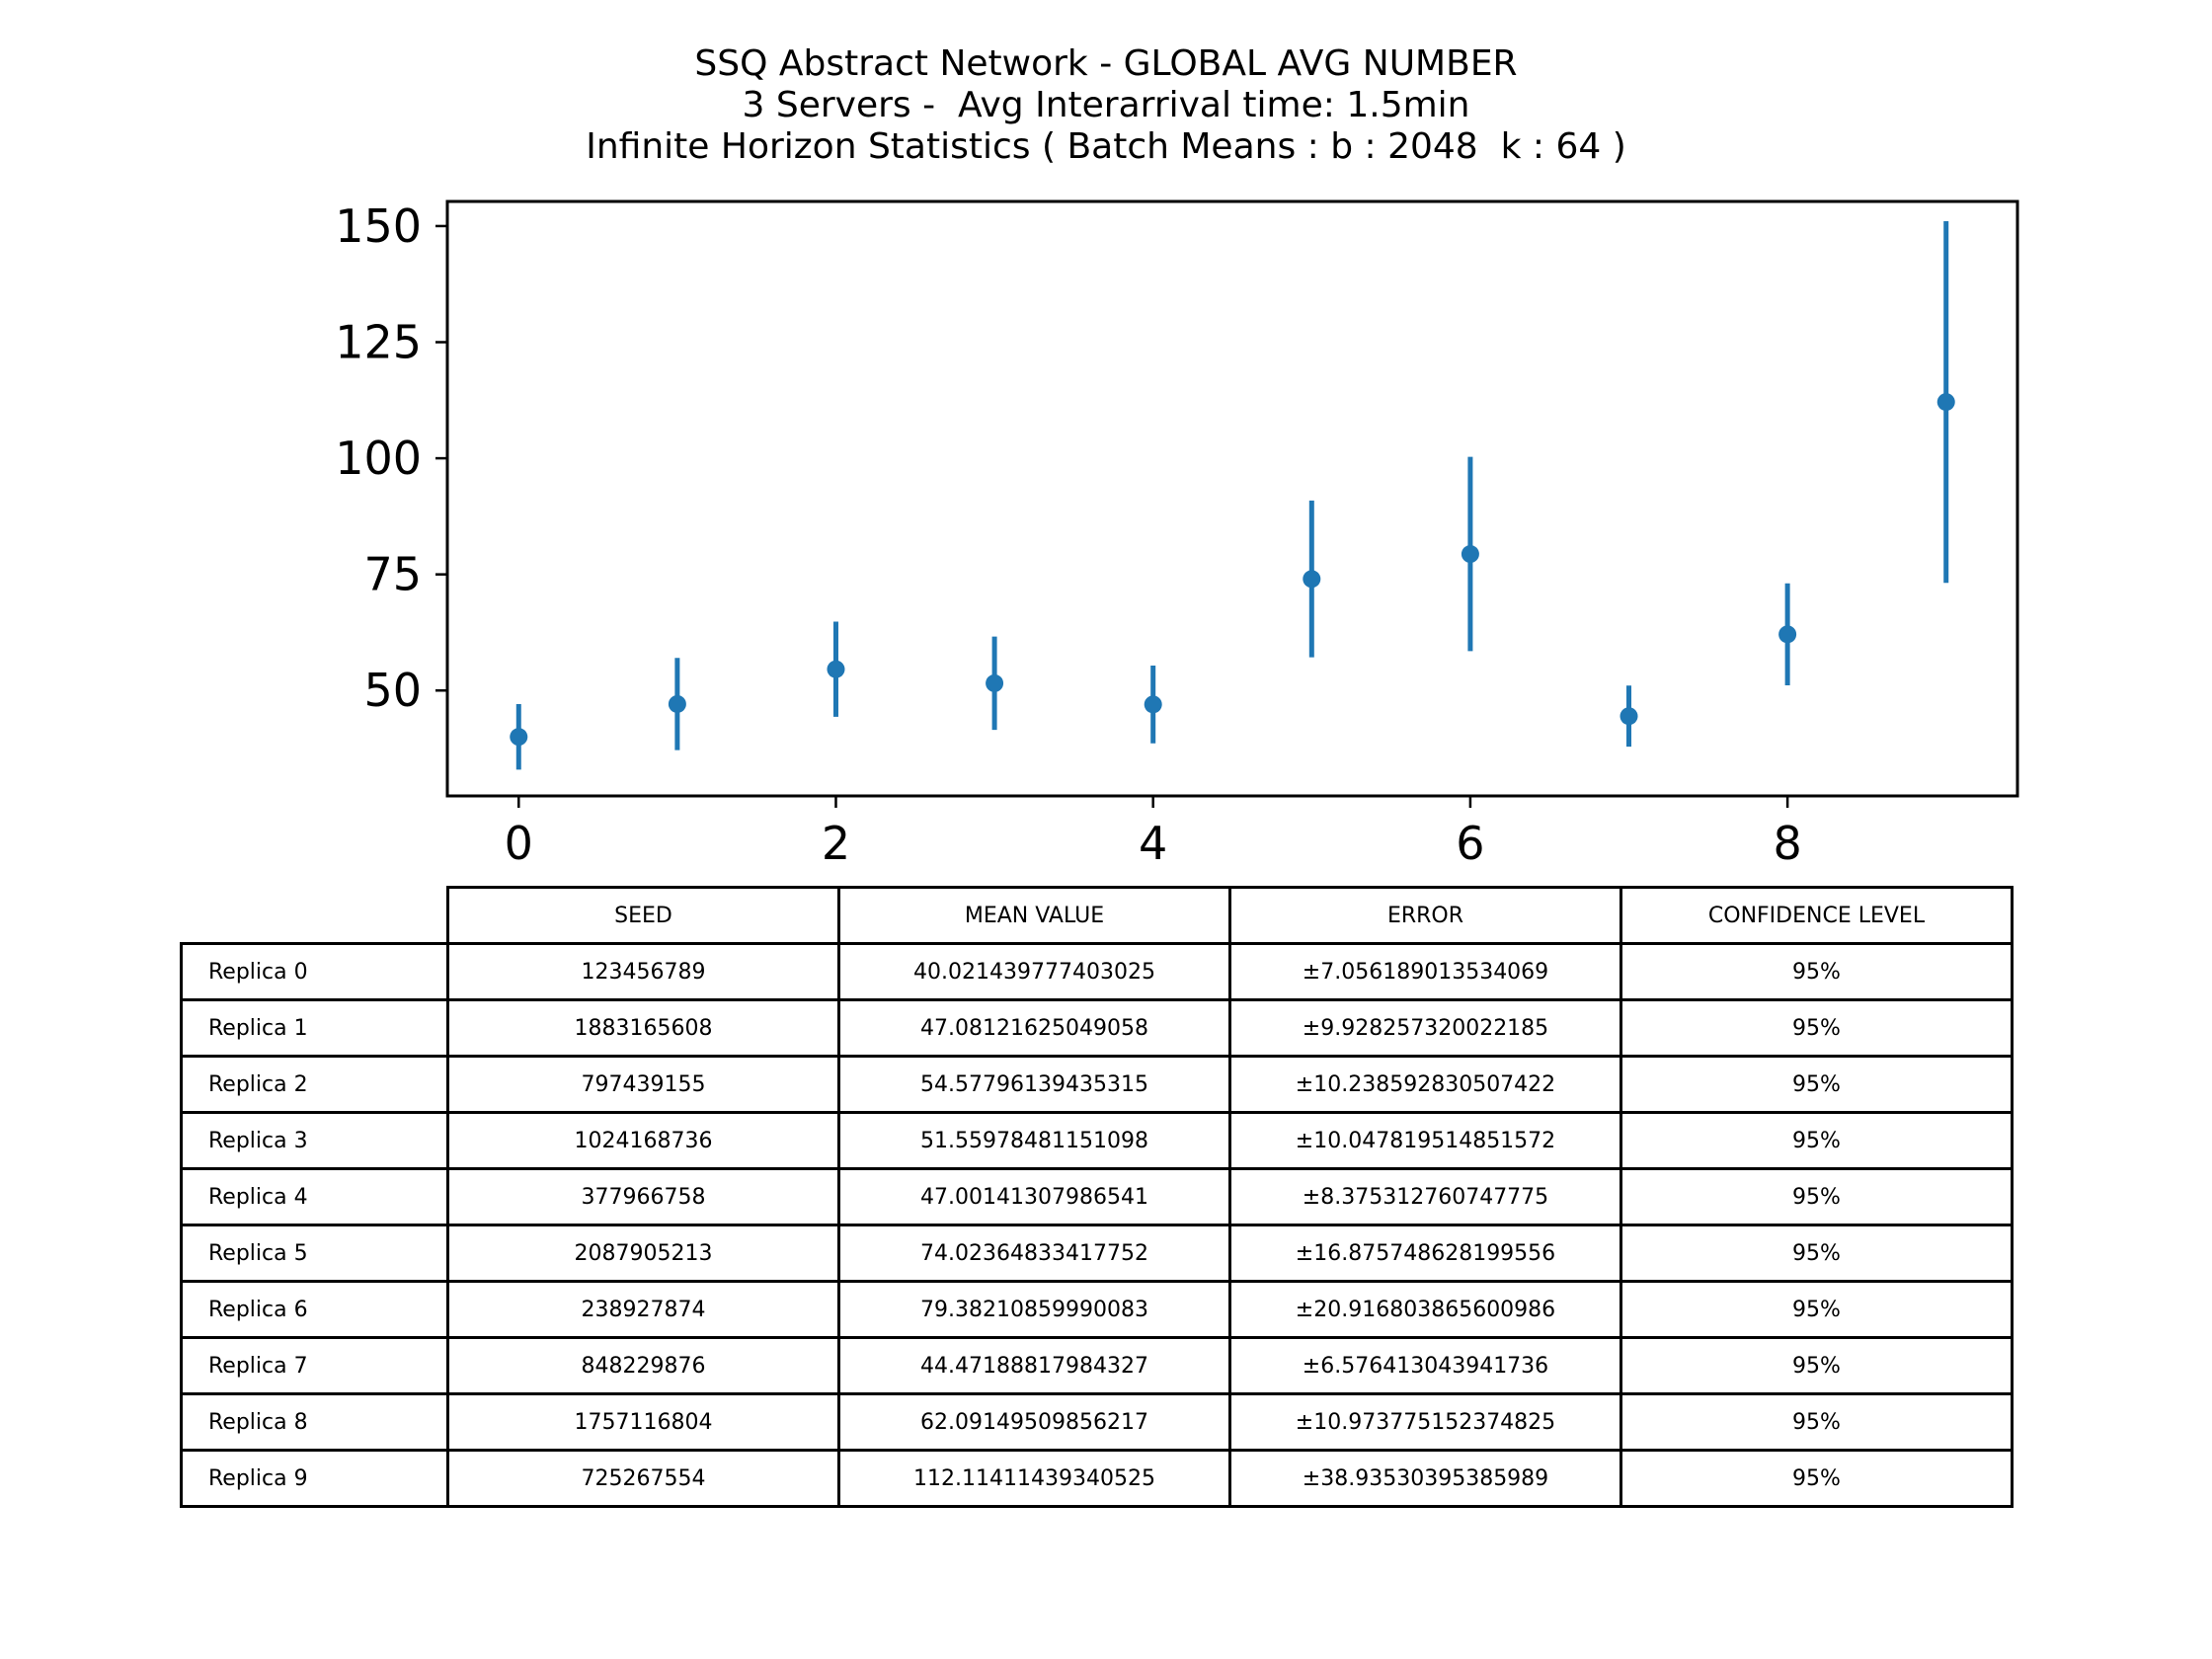 This screenshot has width=2212, height=1659. Describe the element at coordinates (643, 1479) in the screenshot. I see `seed-cell: 725267554` at that location.